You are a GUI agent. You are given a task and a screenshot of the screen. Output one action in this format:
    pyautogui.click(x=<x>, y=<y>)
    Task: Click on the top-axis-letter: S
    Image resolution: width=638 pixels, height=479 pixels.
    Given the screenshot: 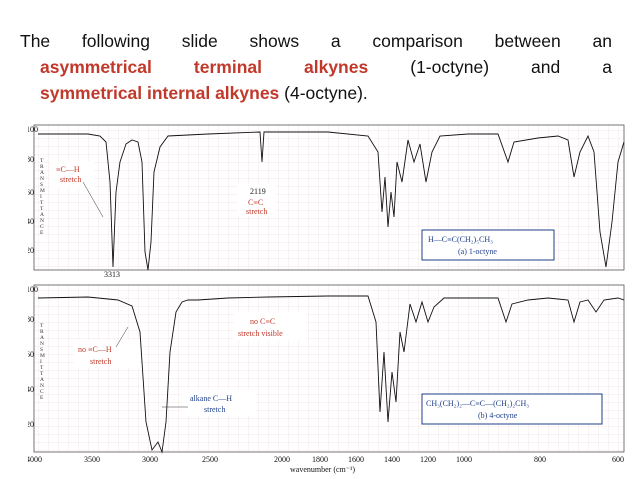 What is the action you would take?
    pyautogui.click(x=41, y=185)
    